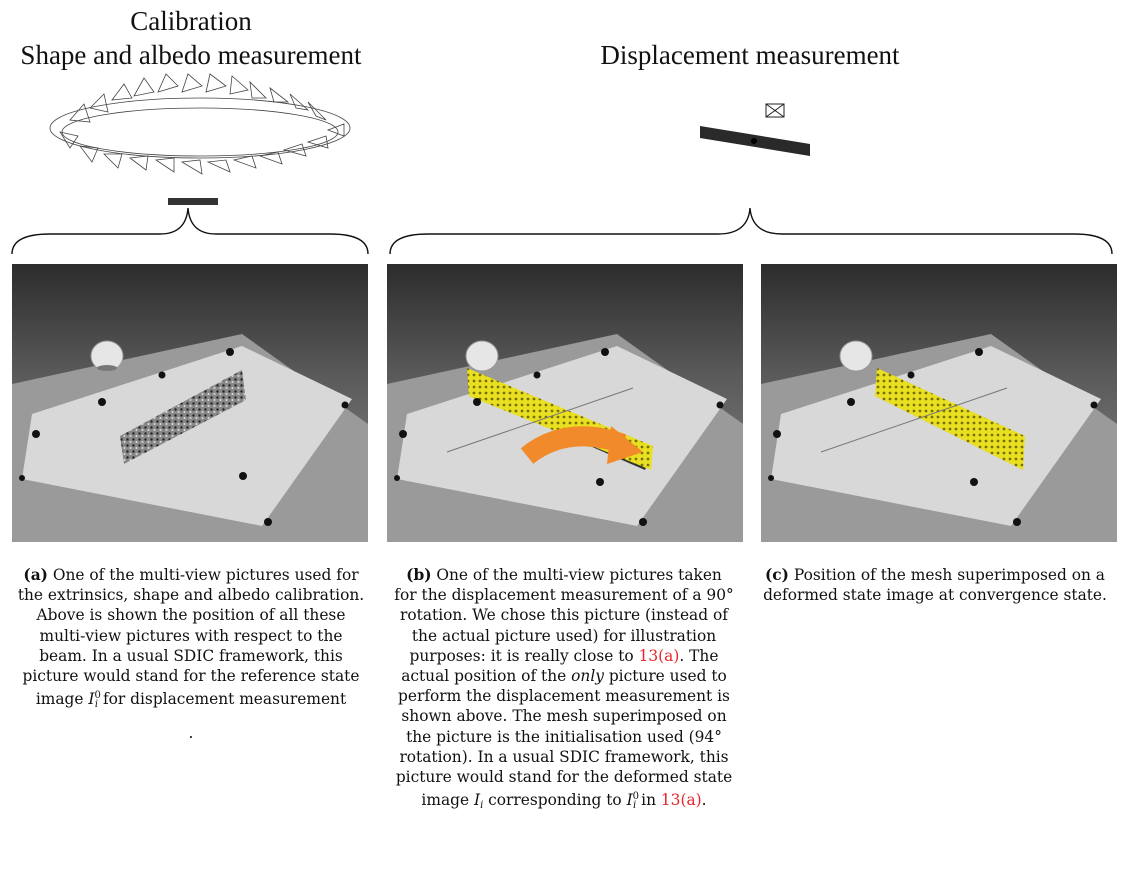 This screenshot has width=1121, height=869. Describe the element at coordinates (777, 575) in the screenshot. I see `caption-c-label: (c)` at that location.